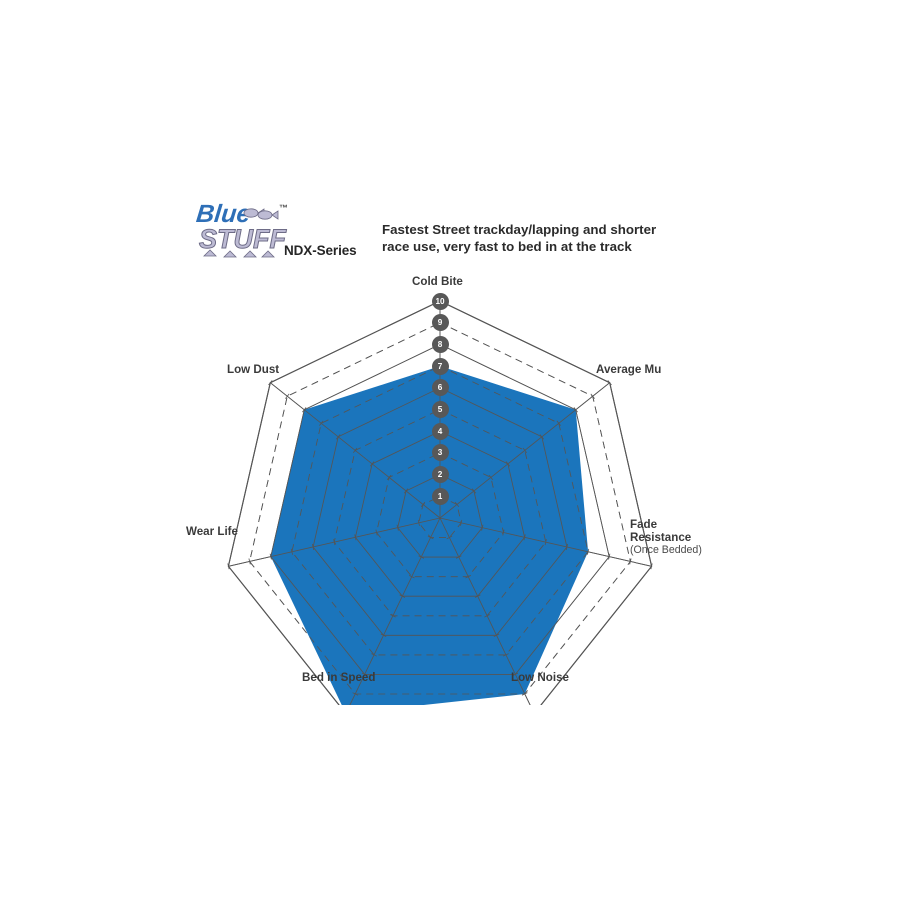  I want to click on bluestuff-logo: Blue STUFF, so click(242, 229).